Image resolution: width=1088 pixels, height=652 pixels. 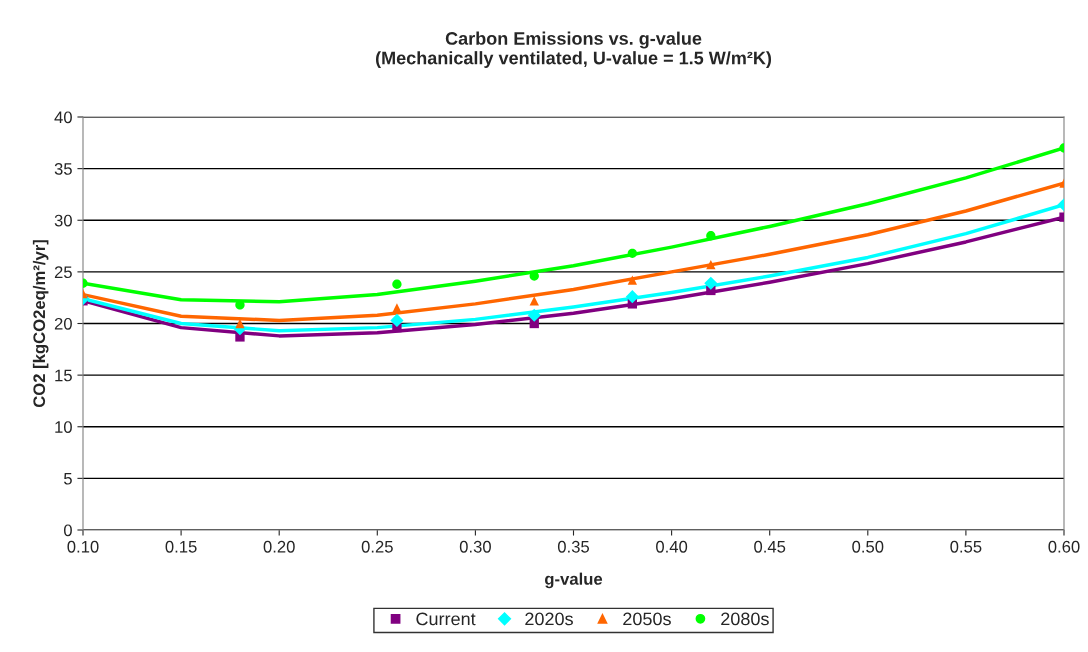 I want to click on x-tick-label: 0.60, so click(x=1064, y=546).